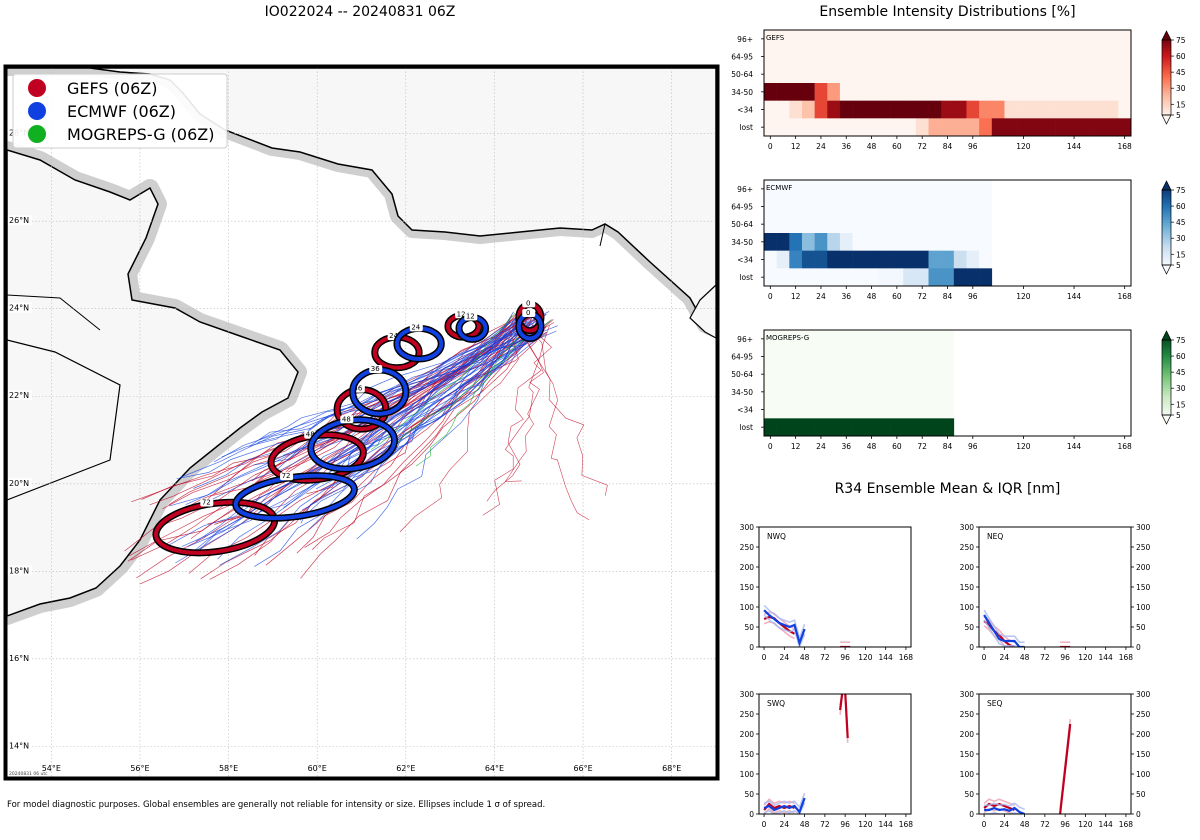 This screenshot has width=1200, height=840. Describe the element at coordinates (967, 587) in the screenshot. I see `y-tick-label: 150` at that location.